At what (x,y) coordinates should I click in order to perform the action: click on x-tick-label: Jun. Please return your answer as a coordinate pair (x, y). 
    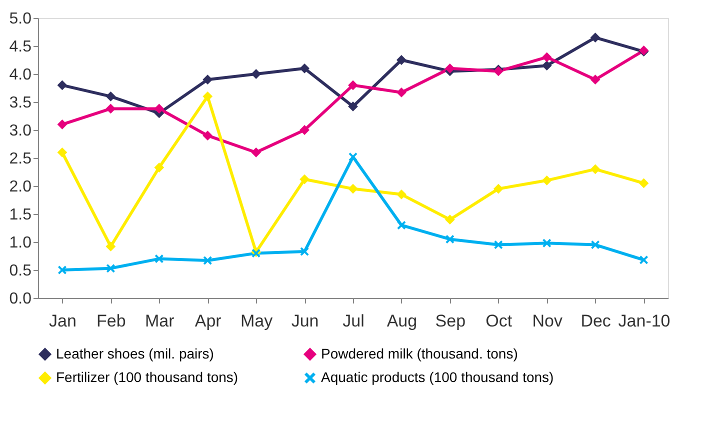
    Looking at the image, I should click on (305, 321).